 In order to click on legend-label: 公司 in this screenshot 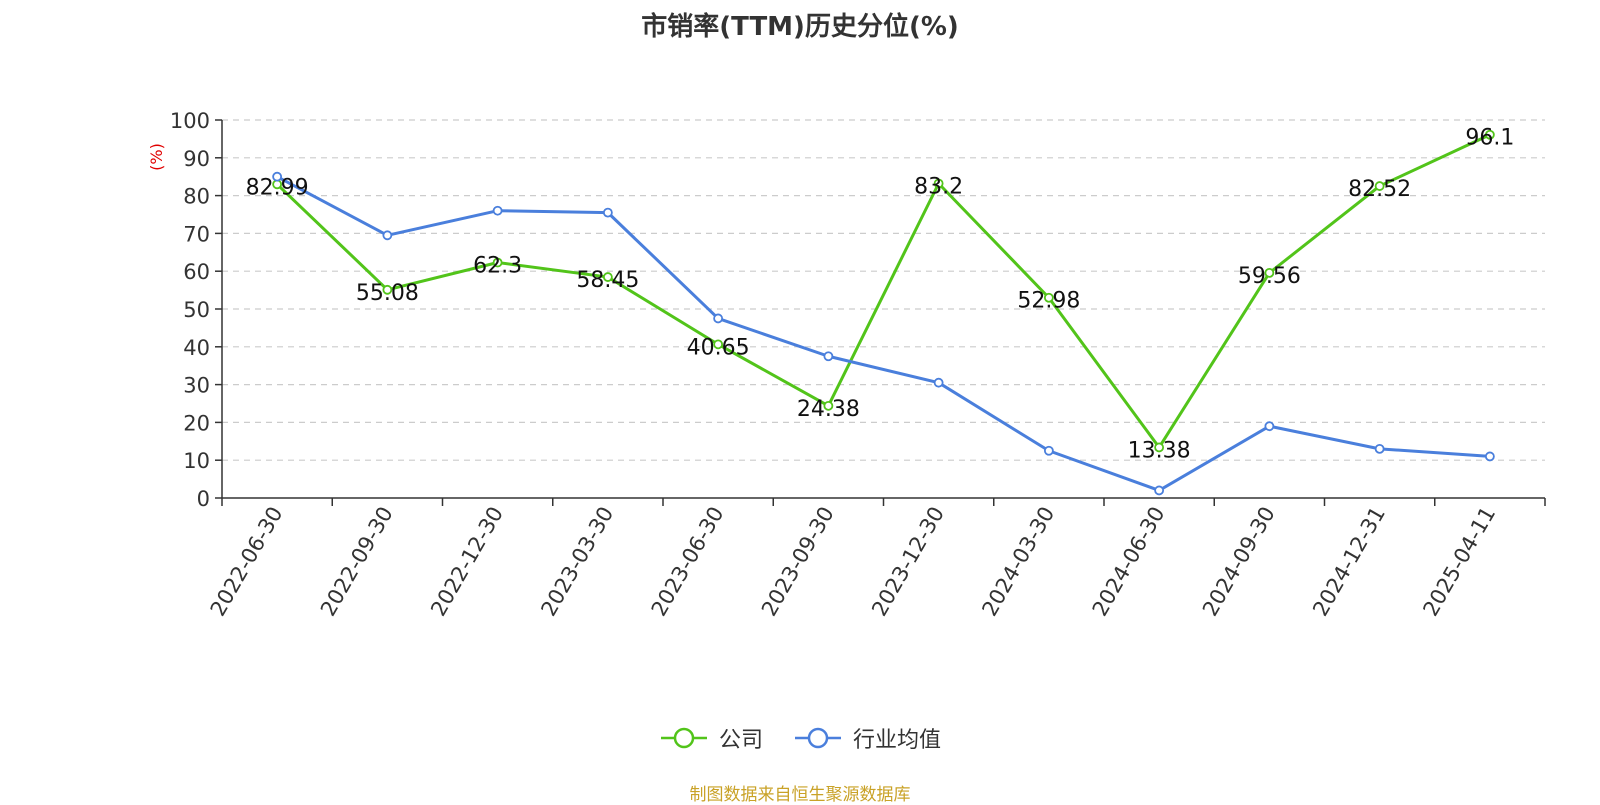, I will do `click(740, 740)`.